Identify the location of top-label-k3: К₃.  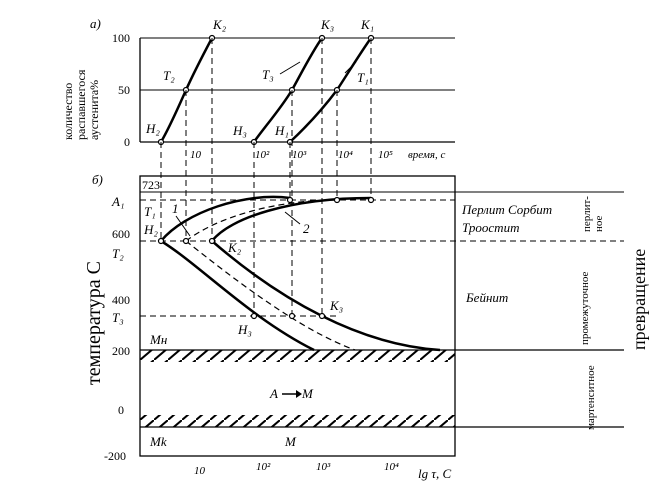
(327, 24).